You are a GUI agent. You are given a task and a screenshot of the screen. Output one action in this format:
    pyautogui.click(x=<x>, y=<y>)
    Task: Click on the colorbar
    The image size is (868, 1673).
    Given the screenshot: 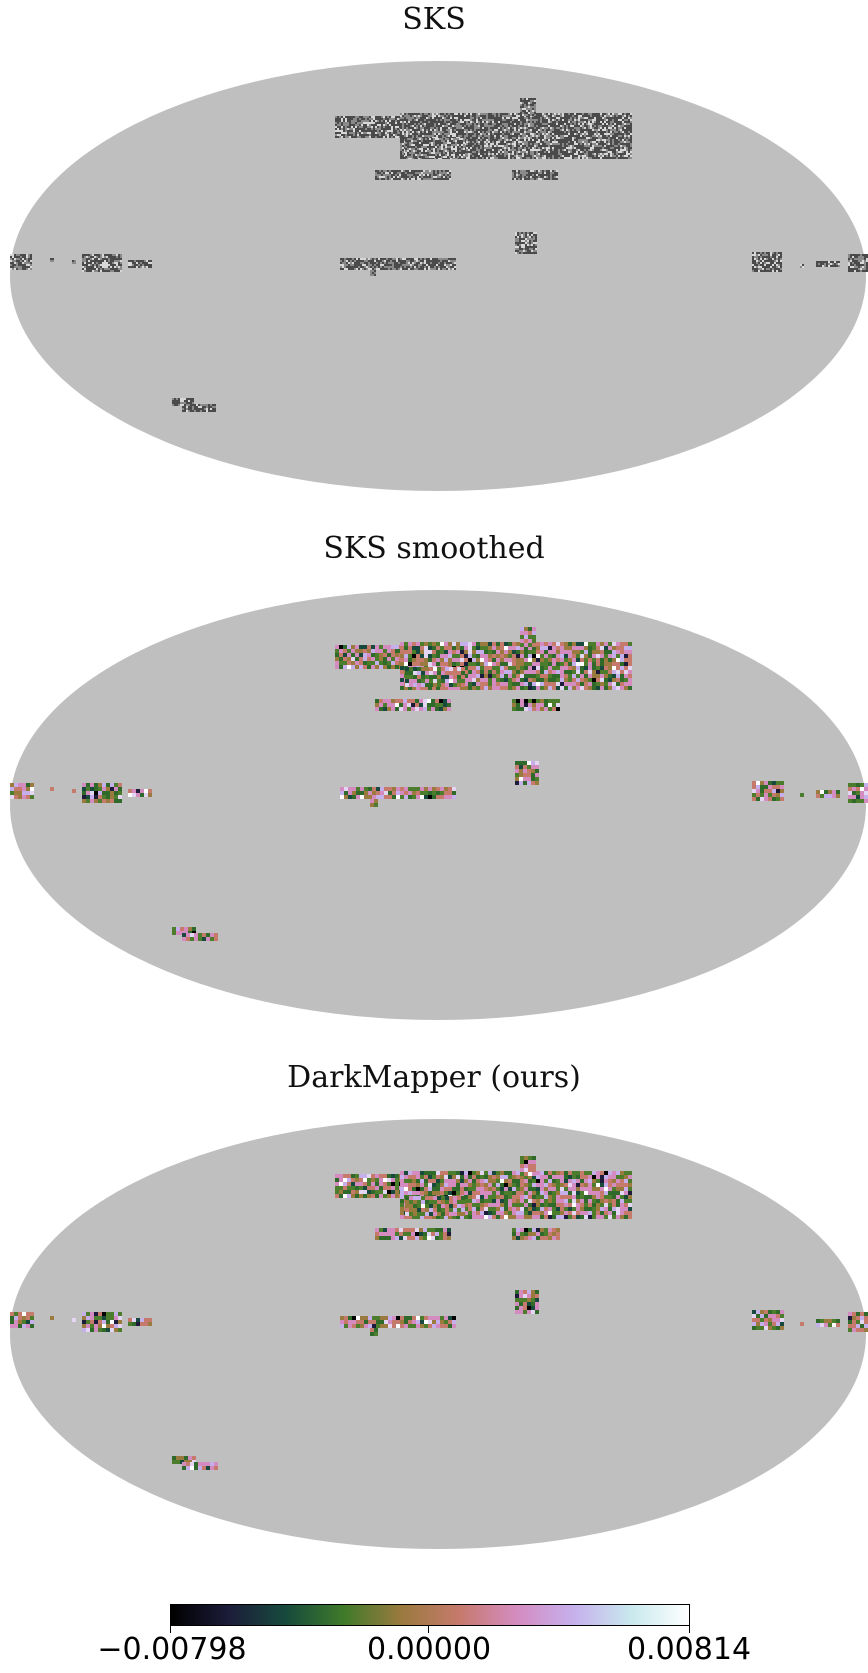 What is the action you would take?
    pyautogui.click(x=430, y=1615)
    